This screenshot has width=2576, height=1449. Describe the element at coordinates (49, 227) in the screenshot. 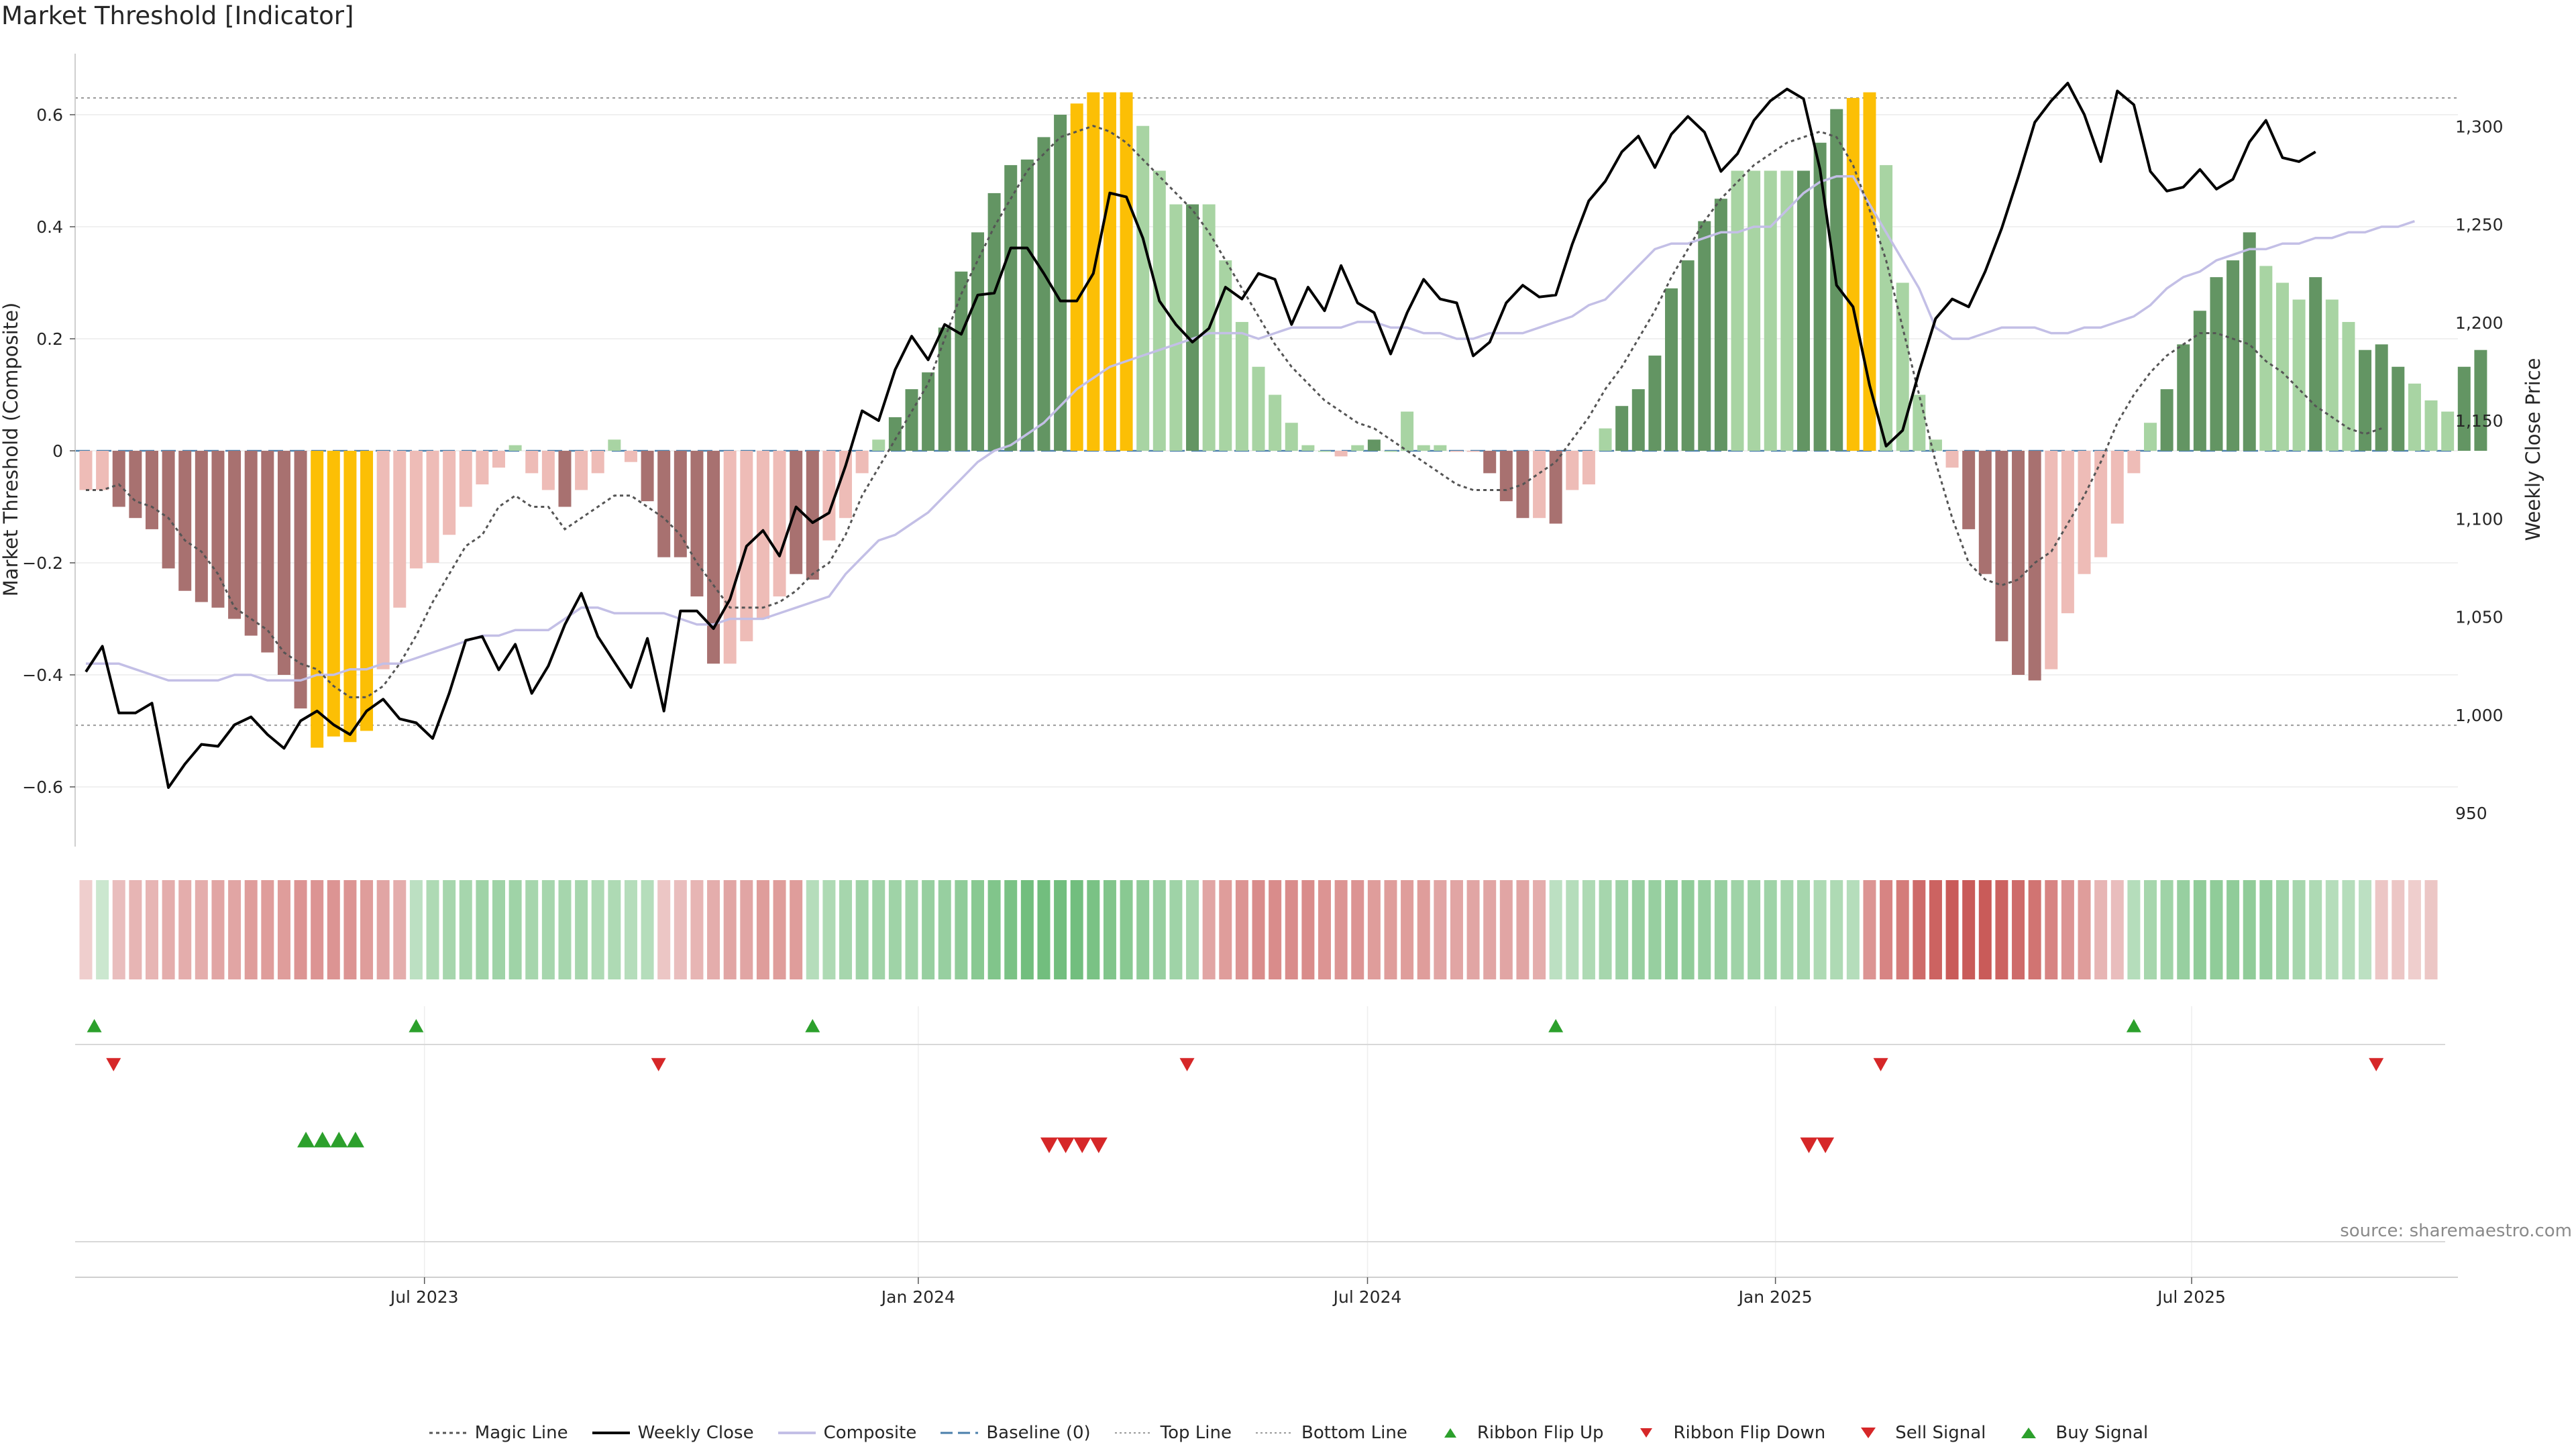

I see `y-tick-label: 0.4` at that location.